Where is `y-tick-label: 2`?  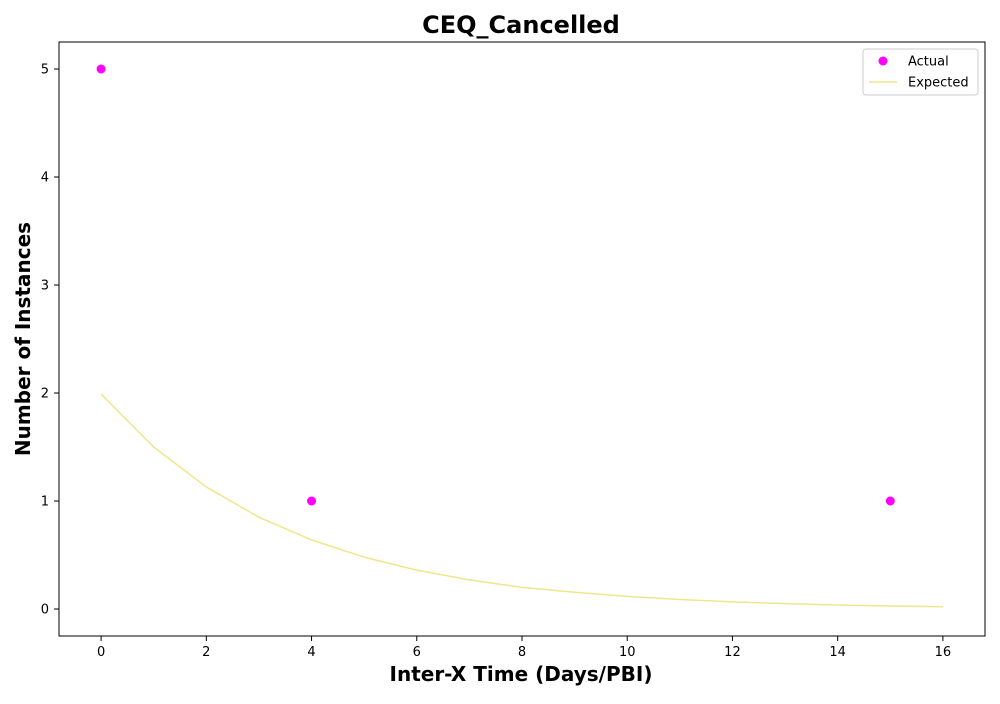
y-tick-label: 2 is located at coordinates (45, 394).